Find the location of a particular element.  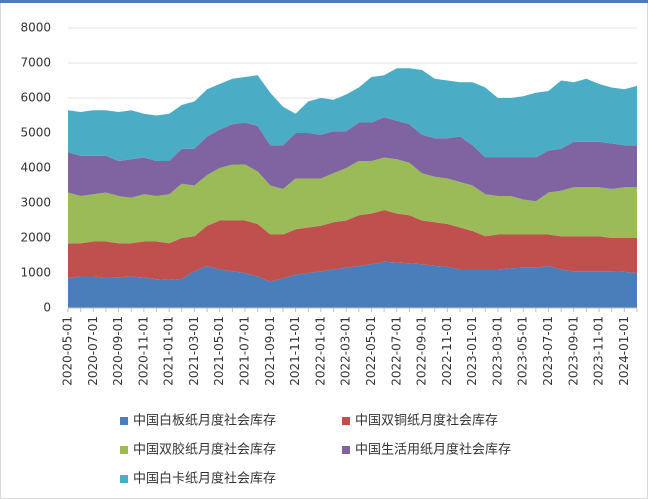

y-tick-label: 4000 is located at coordinates (35, 168).